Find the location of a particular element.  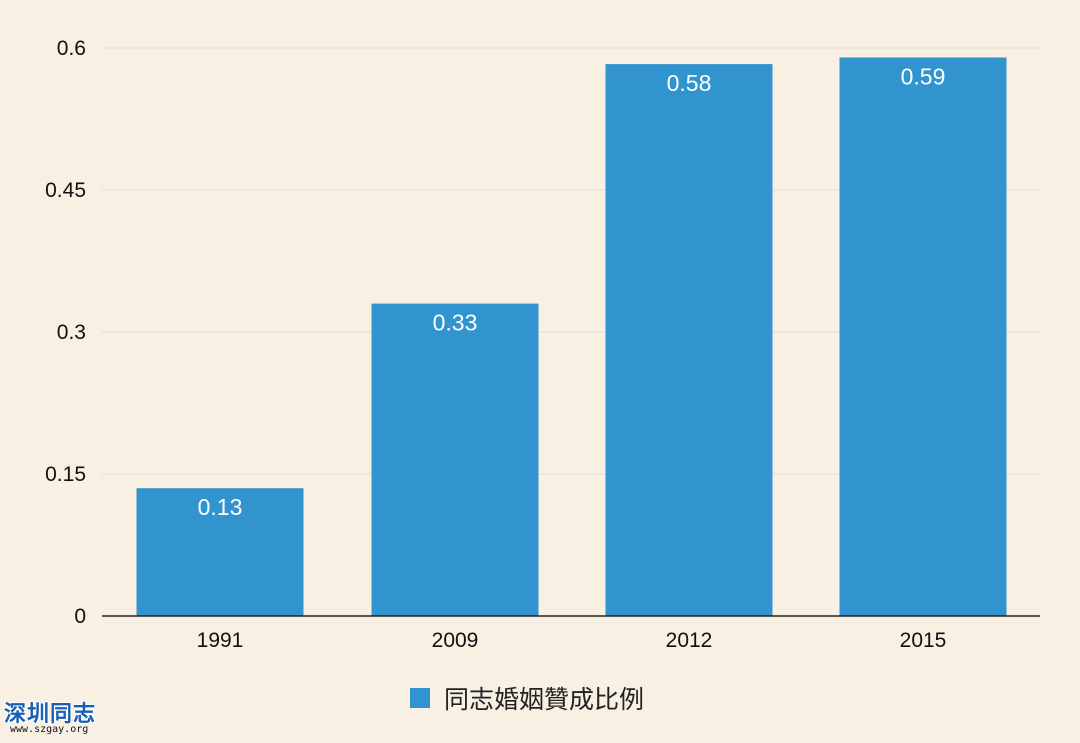

x-tick-label: 2015 is located at coordinates (923, 640).